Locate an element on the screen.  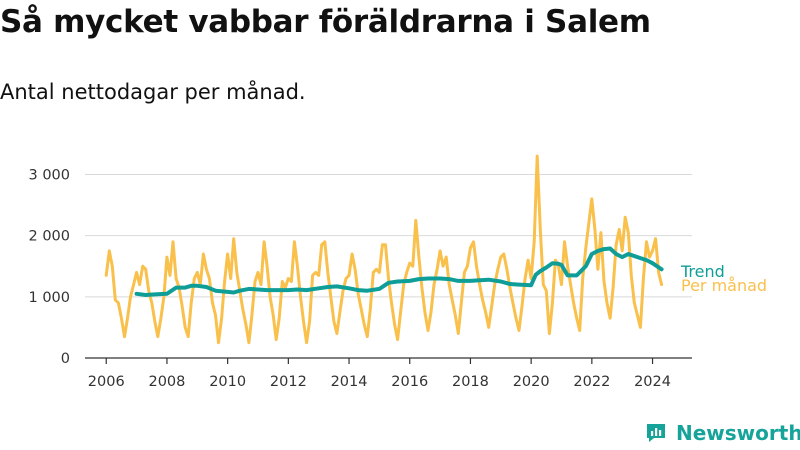
x-tick-label: 2006 is located at coordinates (106, 382).